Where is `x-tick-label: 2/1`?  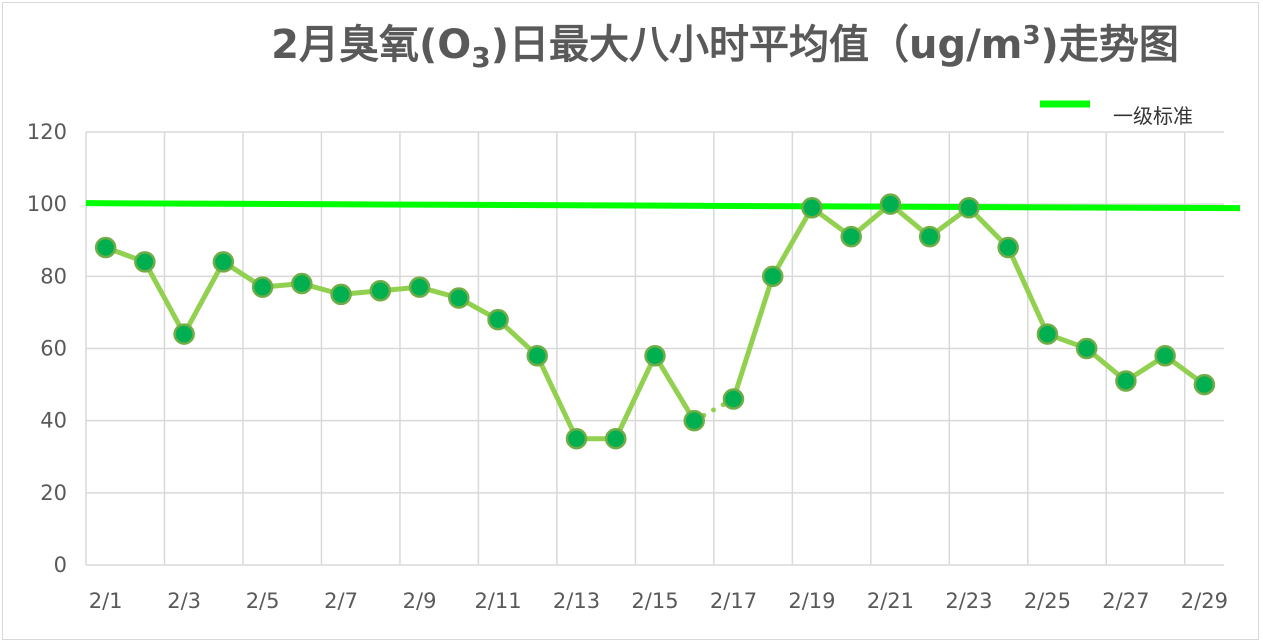 x-tick-label: 2/1 is located at coordinates (106, 601).